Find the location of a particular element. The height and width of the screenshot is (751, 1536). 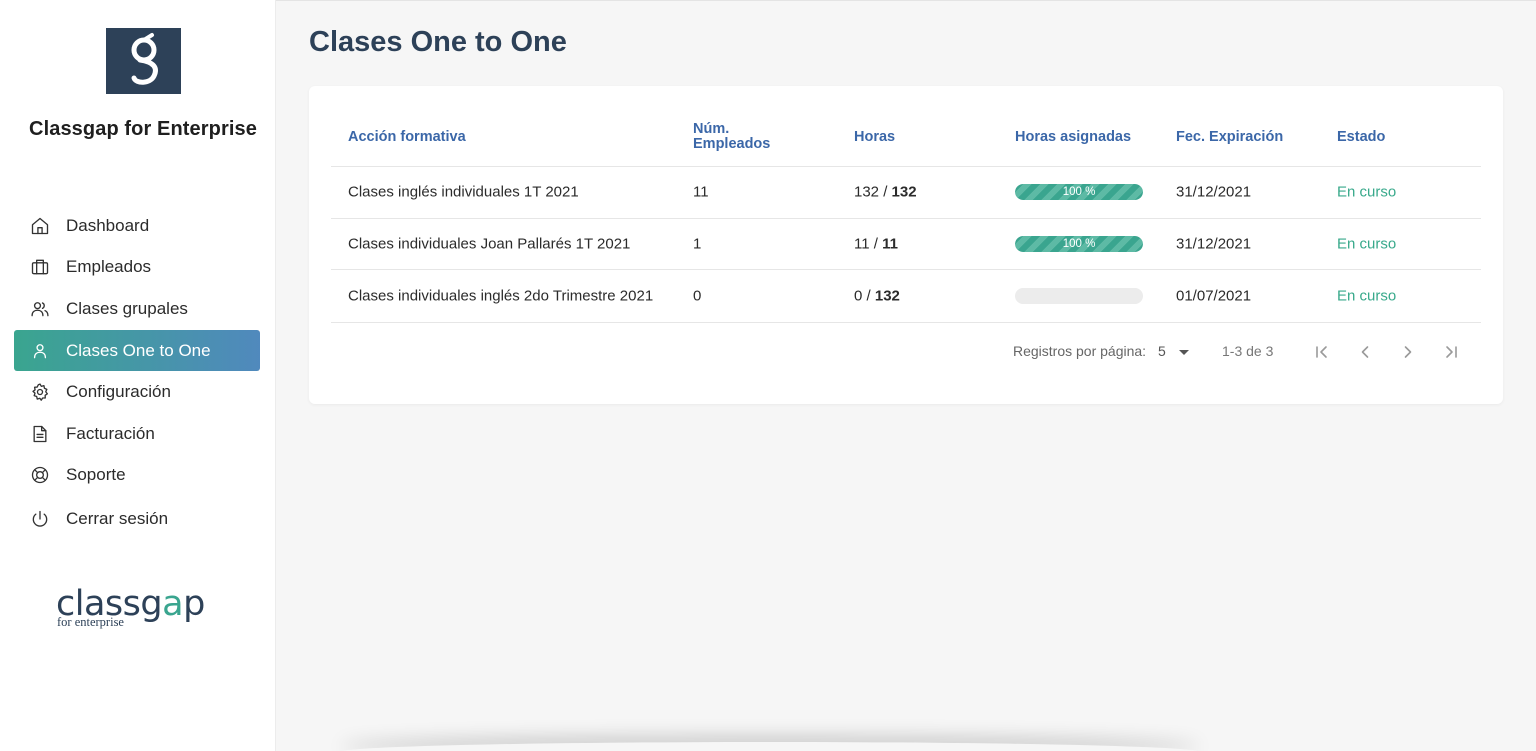

column-header-horas: Horas is located at coordinates (875, 137).